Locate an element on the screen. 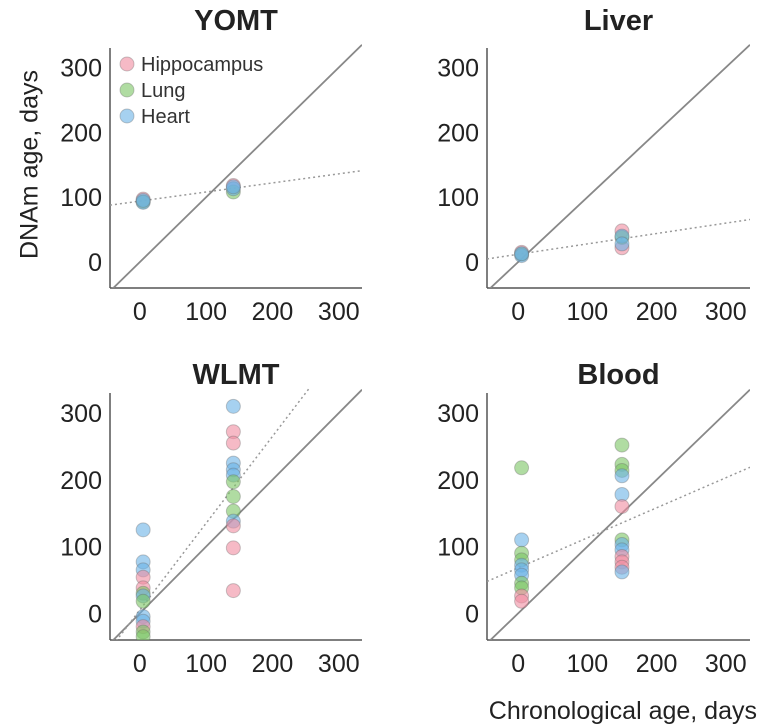 This screenshot has width=771, height=728. legend-marker-hippocampus is located at coordinates (127, 64).